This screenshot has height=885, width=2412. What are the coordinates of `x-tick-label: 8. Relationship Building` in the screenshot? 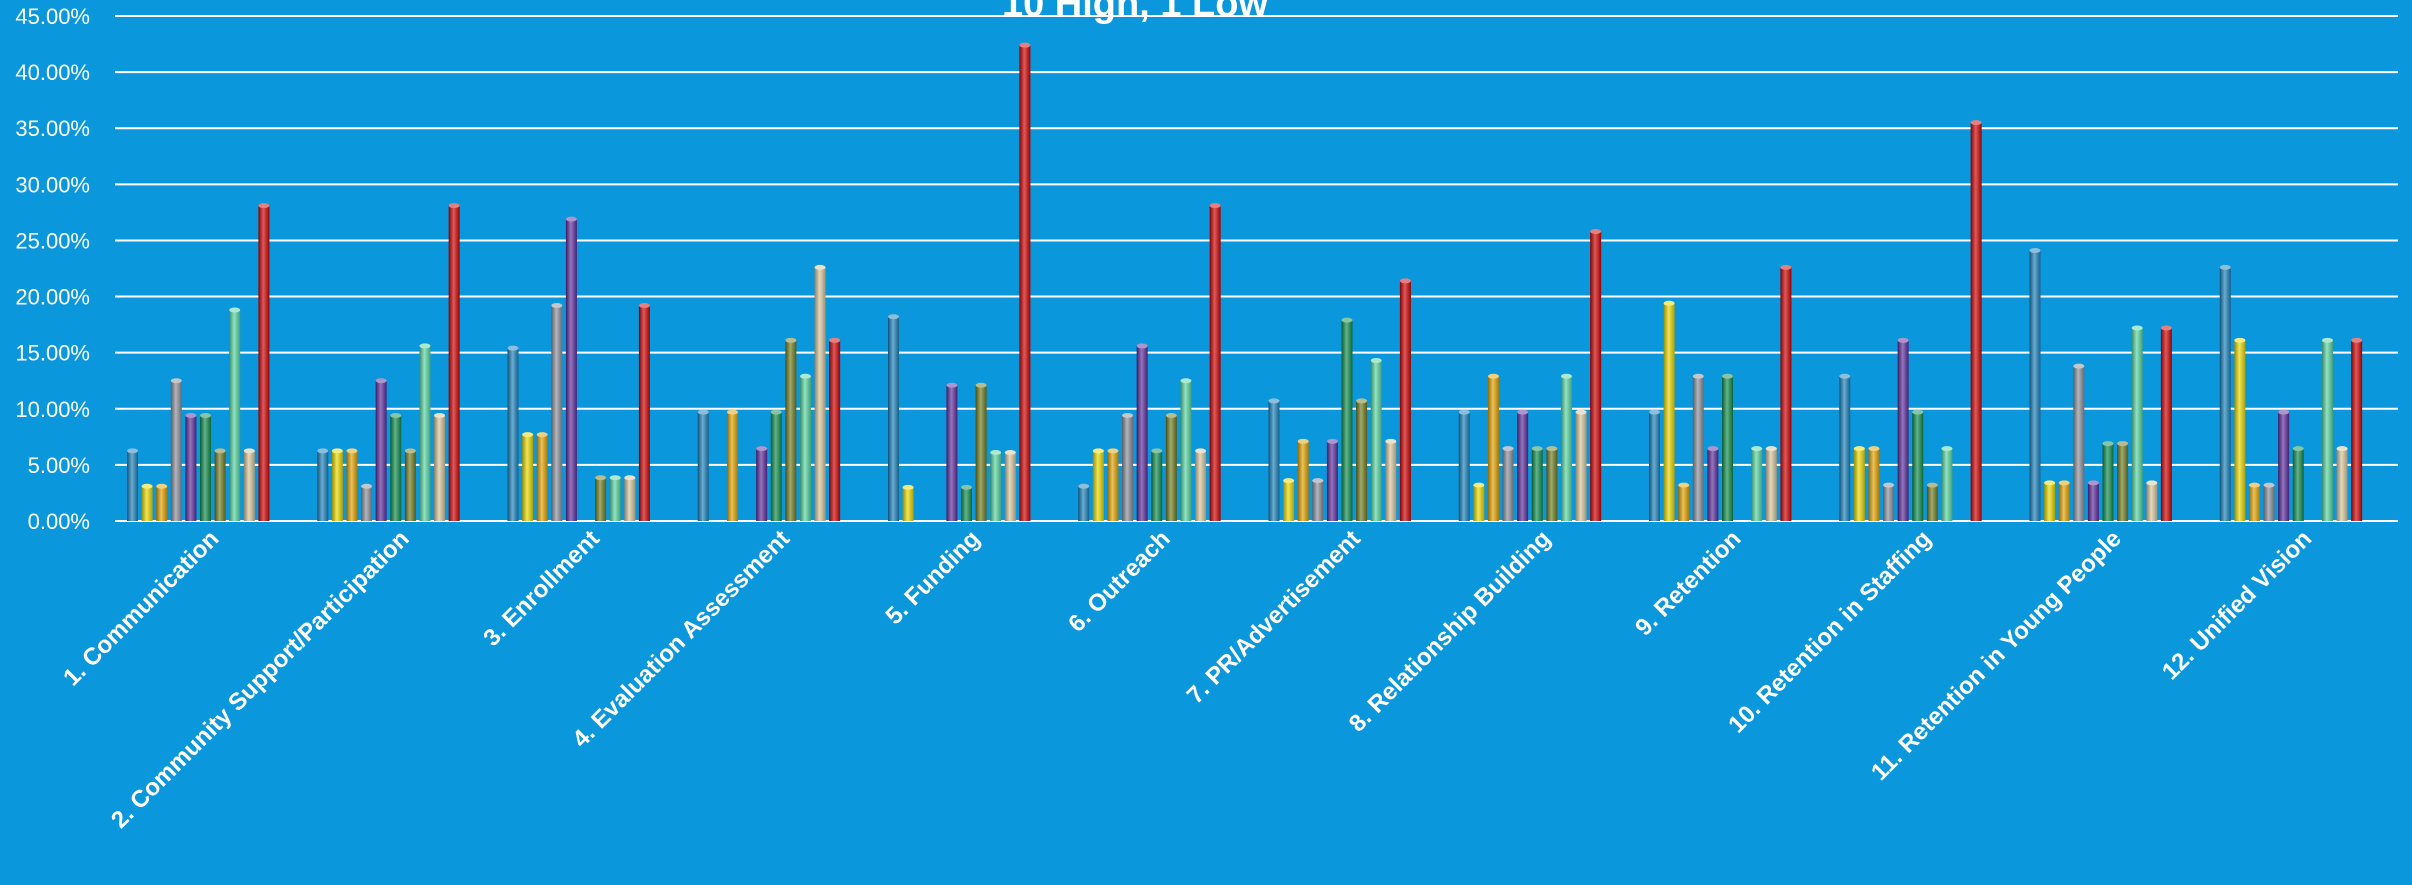 It's located at (1450, 631).